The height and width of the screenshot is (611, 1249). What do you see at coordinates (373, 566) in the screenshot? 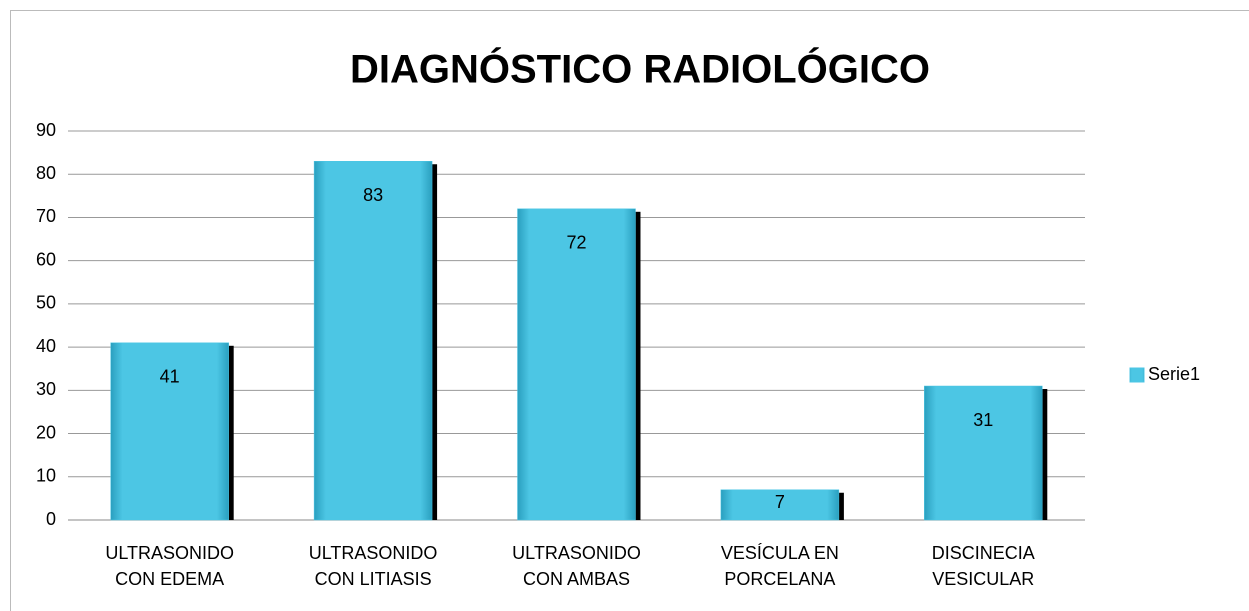
I see `x-tick-label: ULTRASONIDO CON LITIASIS` at bounding box center [373, 566].